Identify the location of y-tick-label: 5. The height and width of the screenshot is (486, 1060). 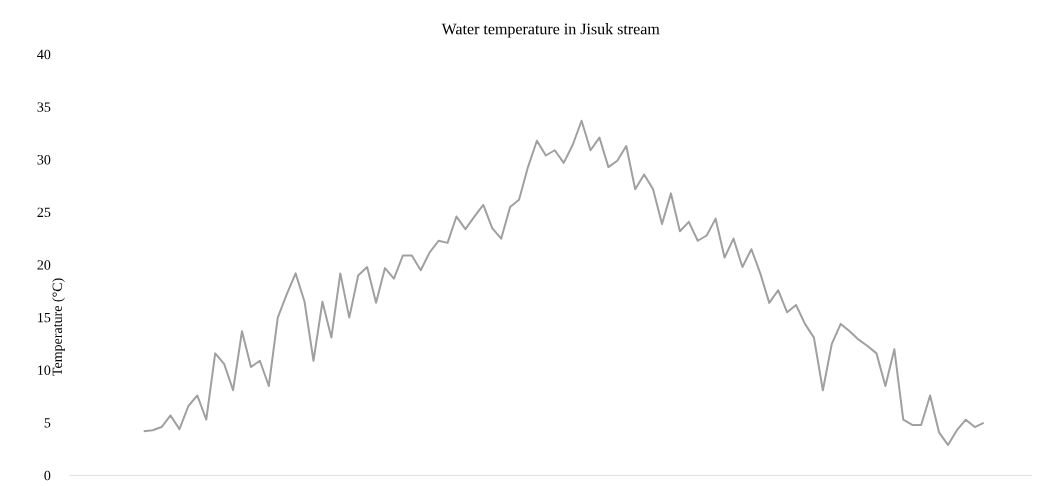
(47, 423).